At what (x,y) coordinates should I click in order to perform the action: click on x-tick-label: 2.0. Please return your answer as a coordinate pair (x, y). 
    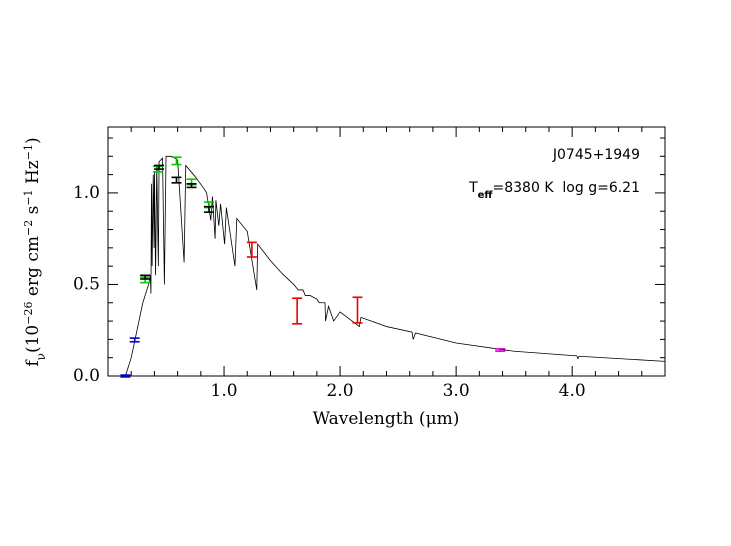
    Looking at the image, I should click on (340, 391).